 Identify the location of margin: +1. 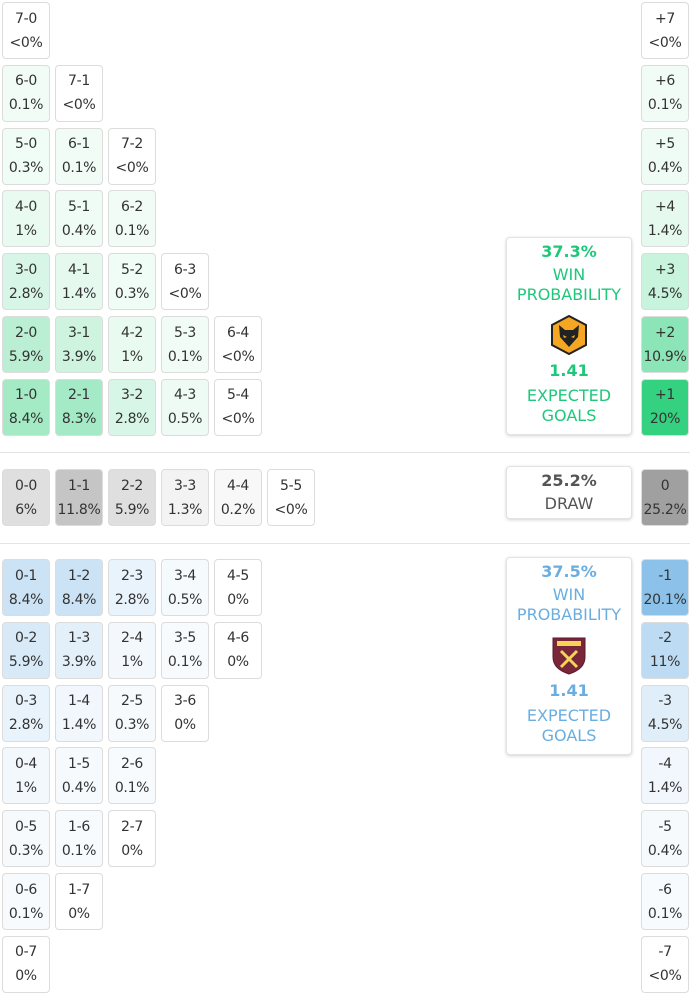
(665, 395).